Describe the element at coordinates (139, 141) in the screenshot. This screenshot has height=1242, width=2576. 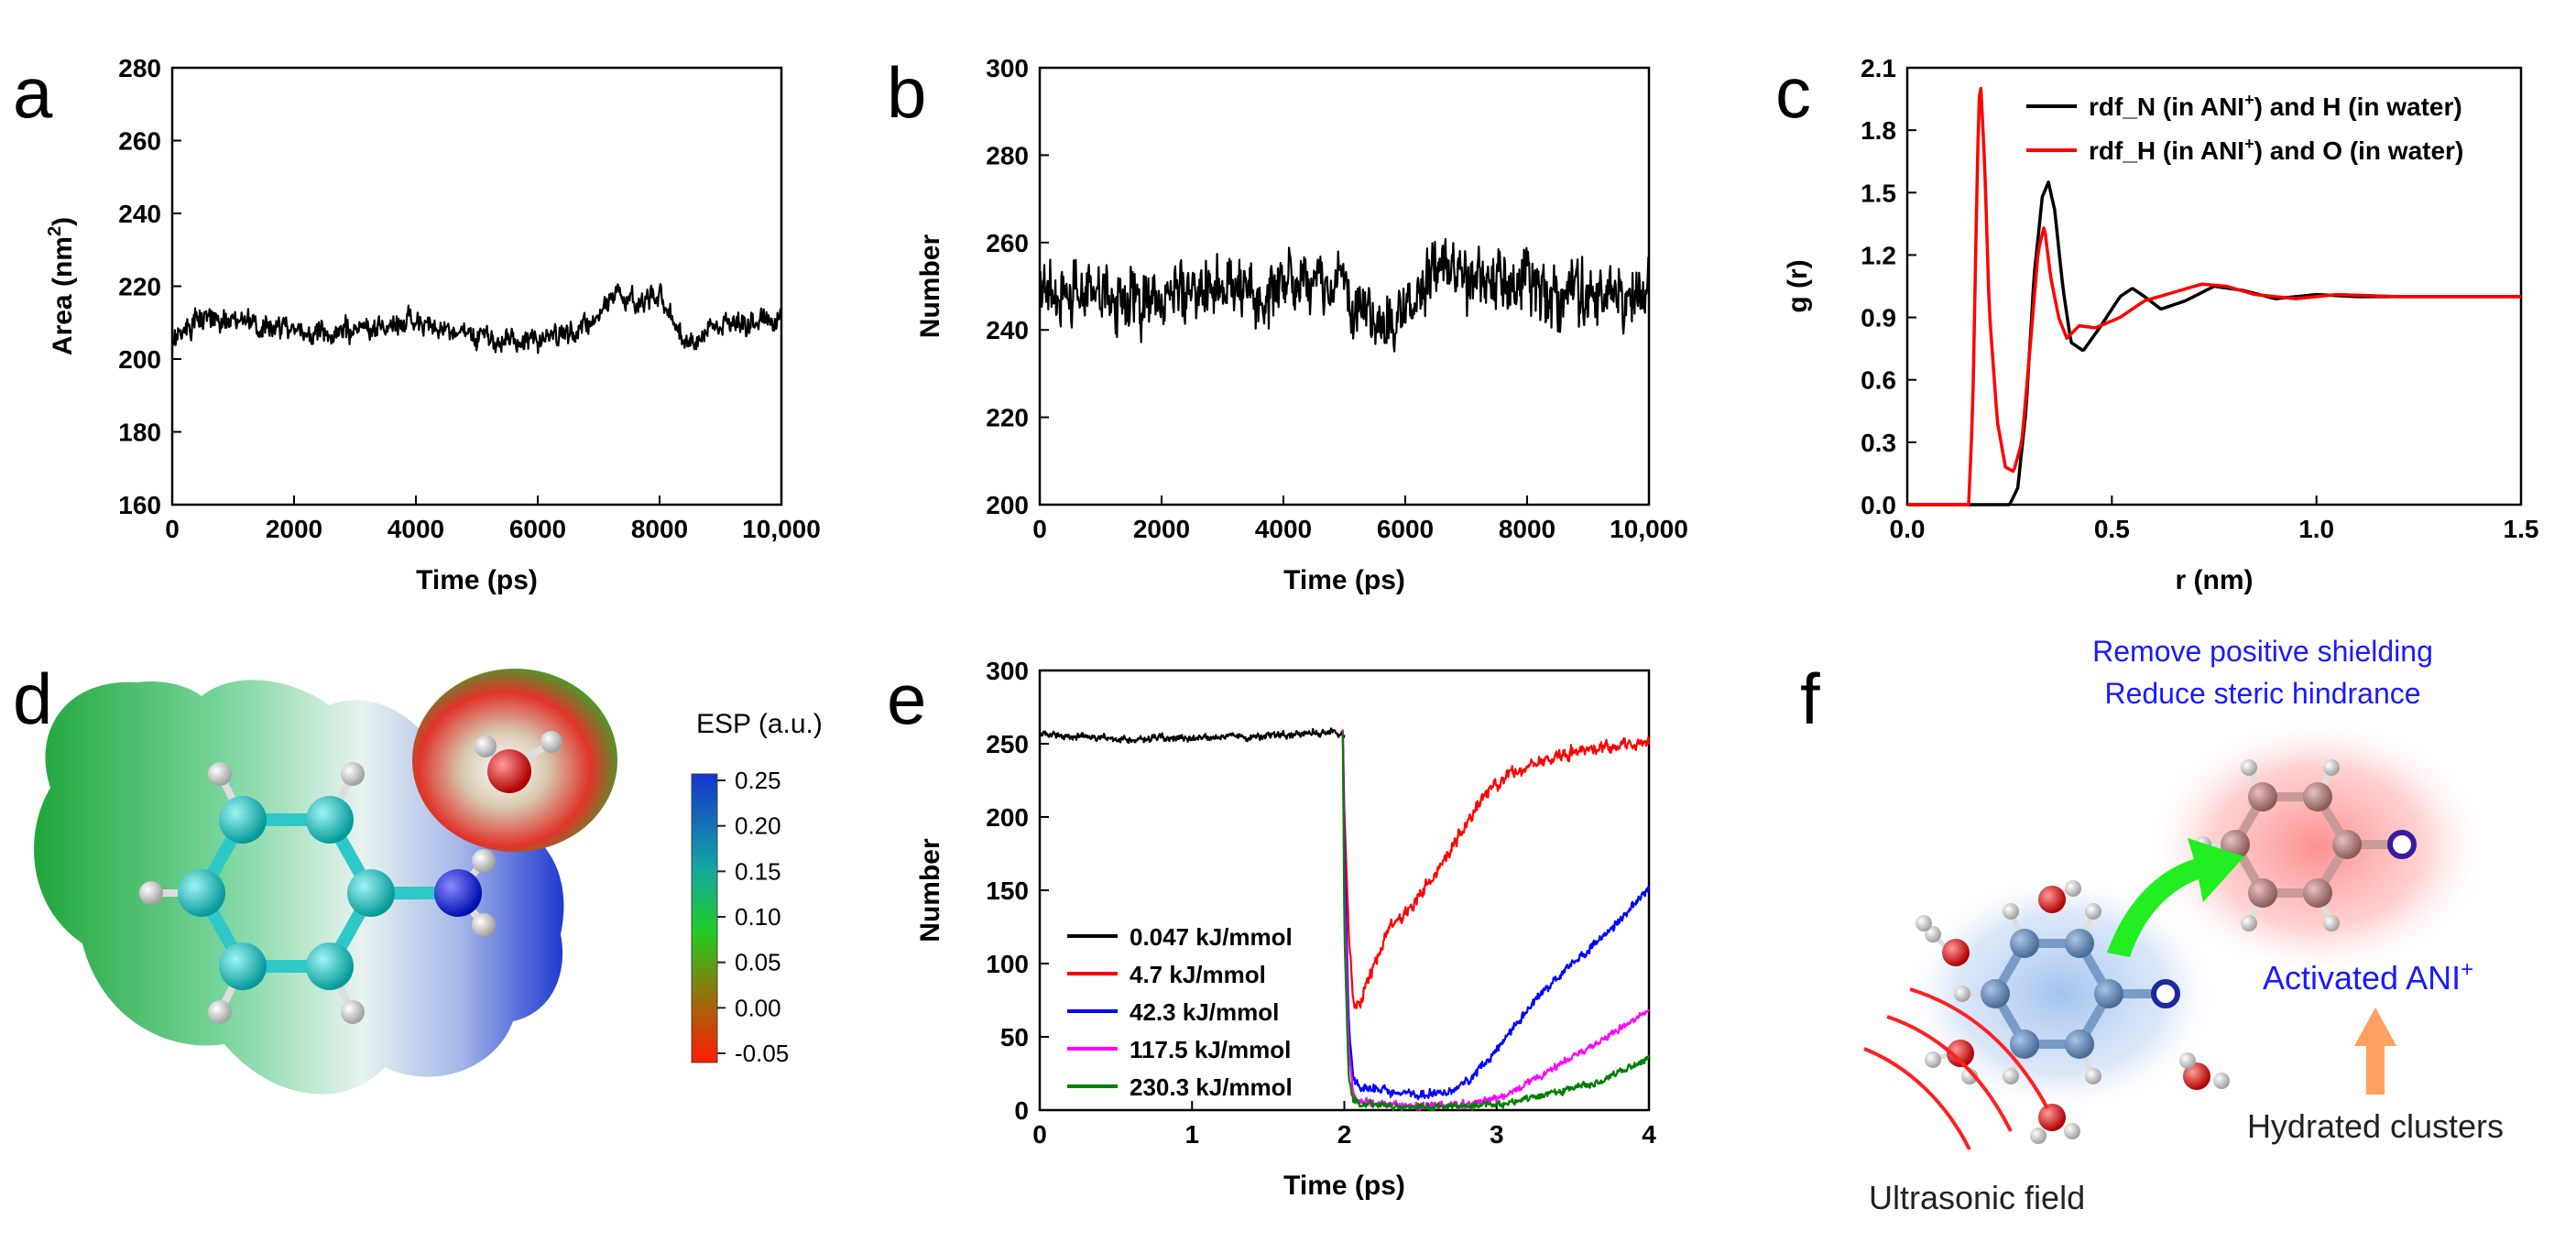
I see `y-tick-label-a: 260` at that location.